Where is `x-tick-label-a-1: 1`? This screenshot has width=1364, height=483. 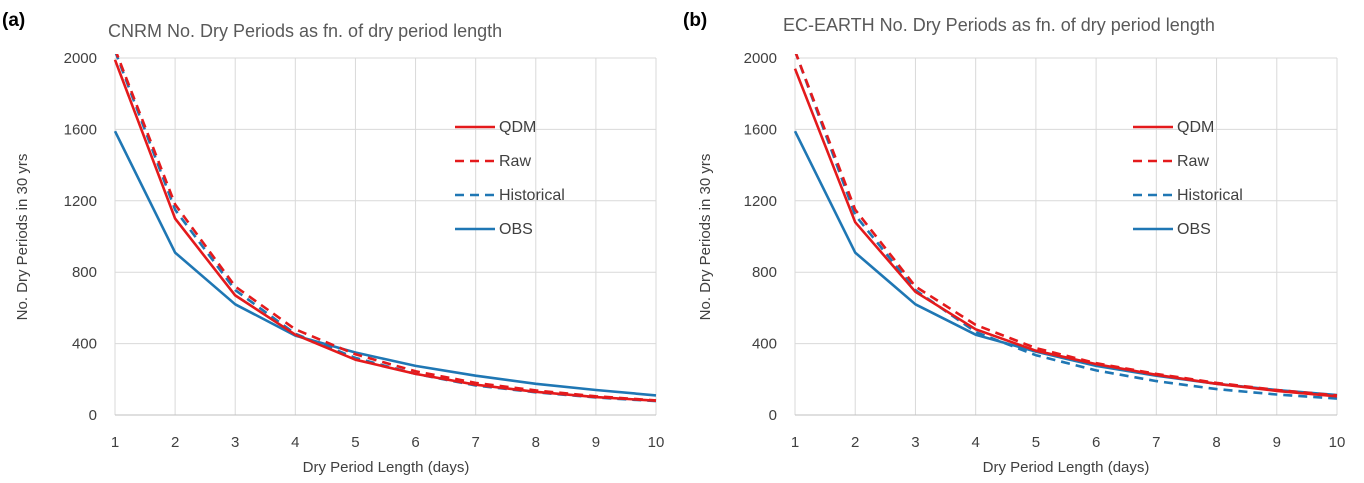
x-tick-label-a-1: 1 is located at coordinates (115, 442).